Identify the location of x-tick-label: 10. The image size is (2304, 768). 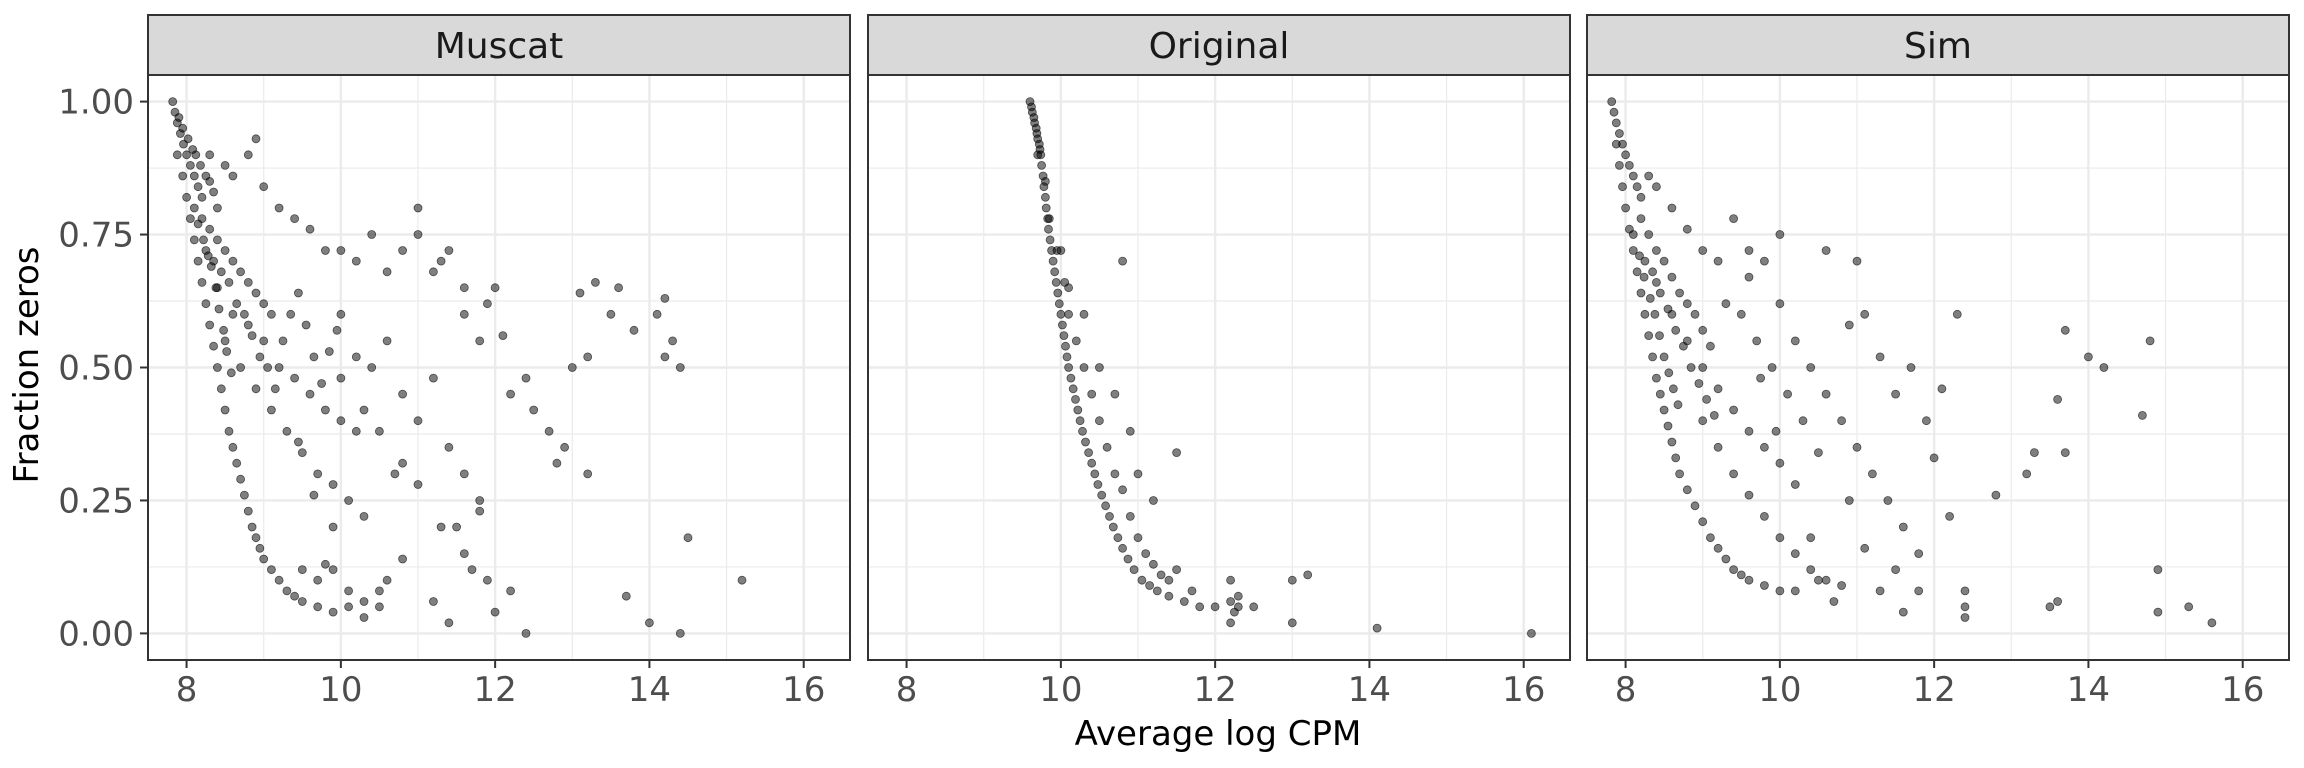
(1060, 690).